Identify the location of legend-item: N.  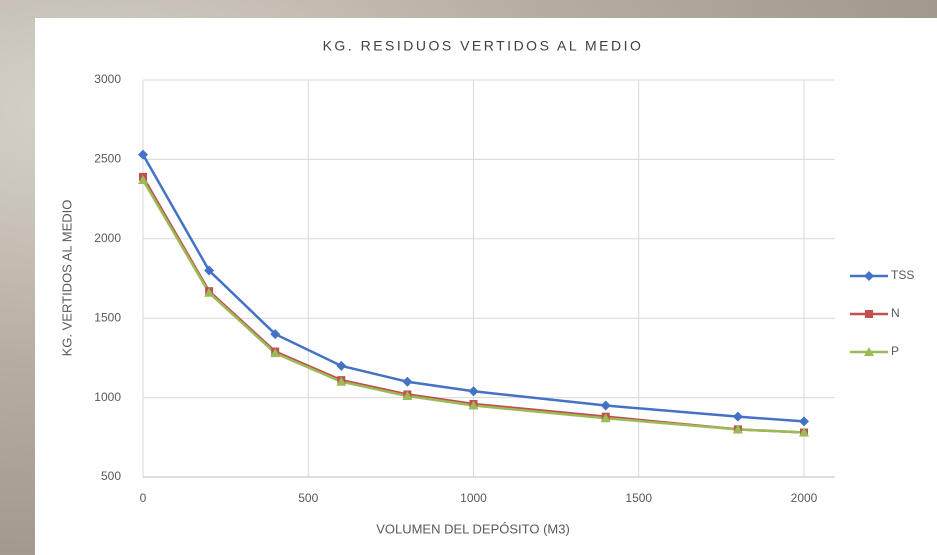
(875, 313).